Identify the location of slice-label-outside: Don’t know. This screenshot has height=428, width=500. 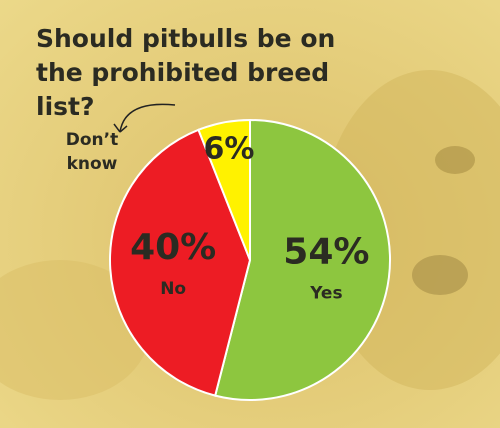
(92, 152).